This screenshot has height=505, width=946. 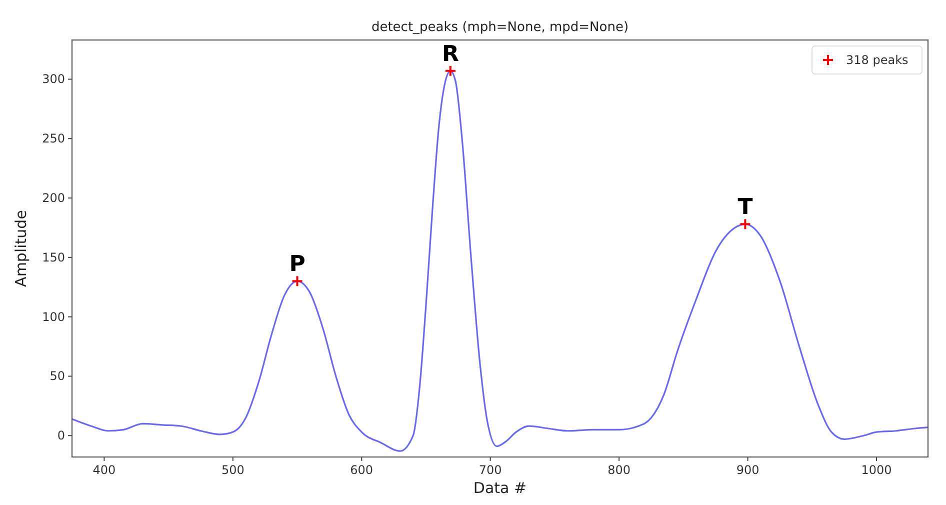 I want to click on y-tick-label: 300, so click(x=53, y=79).